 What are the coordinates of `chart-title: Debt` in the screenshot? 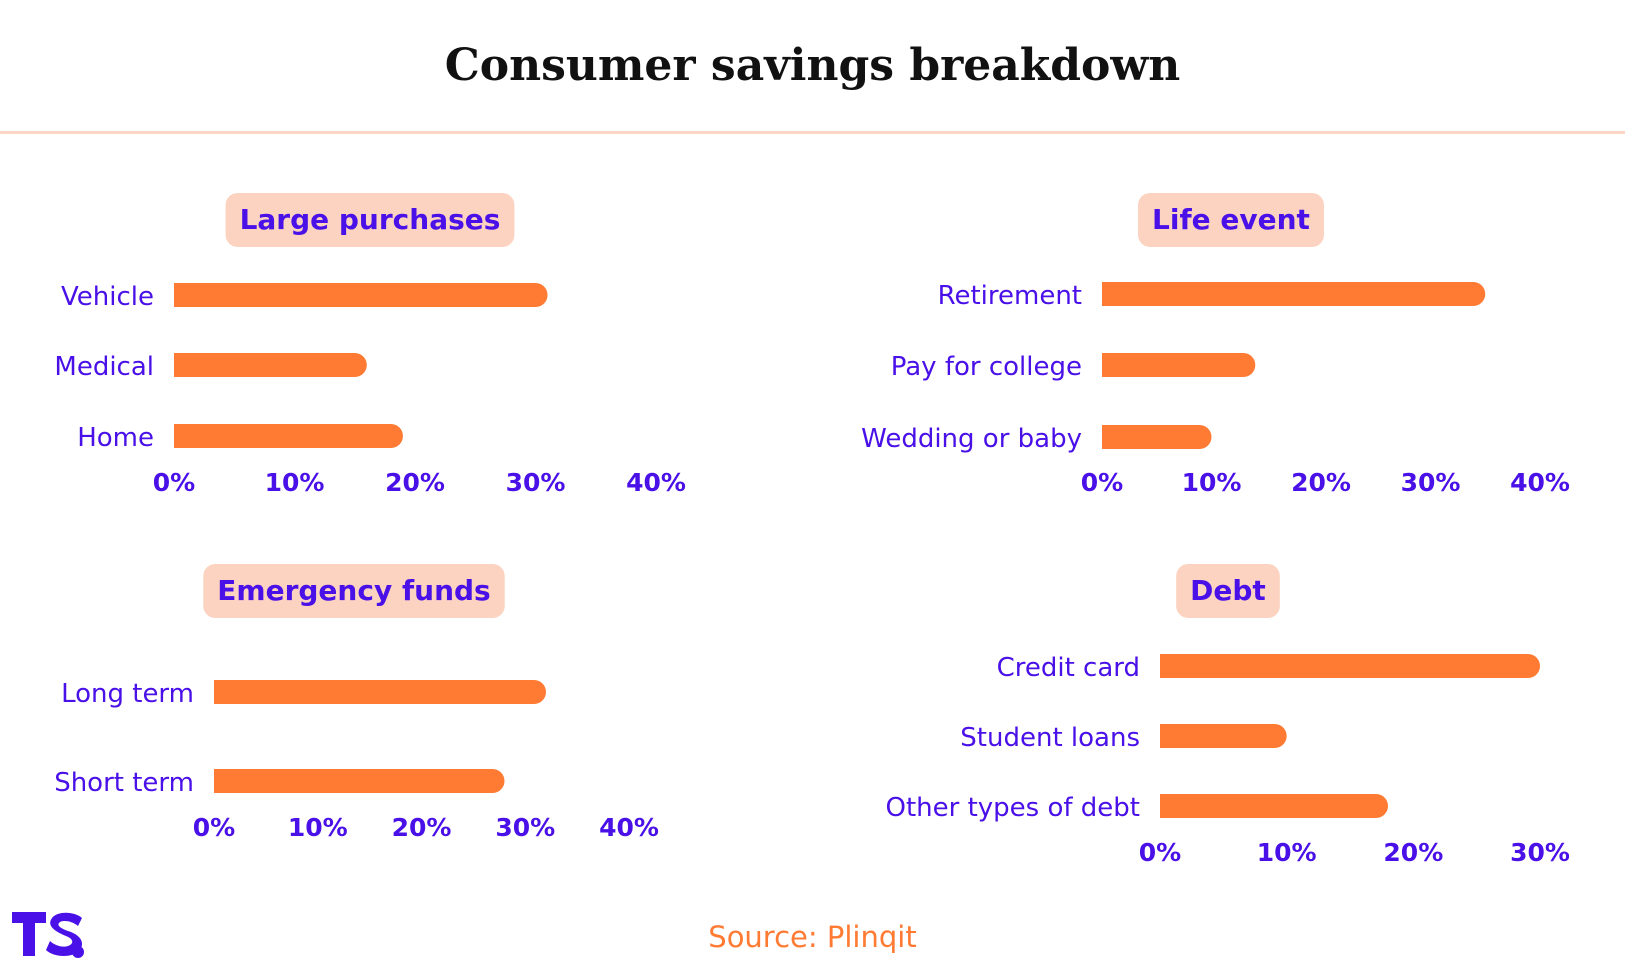 It's located at (1228, 590).